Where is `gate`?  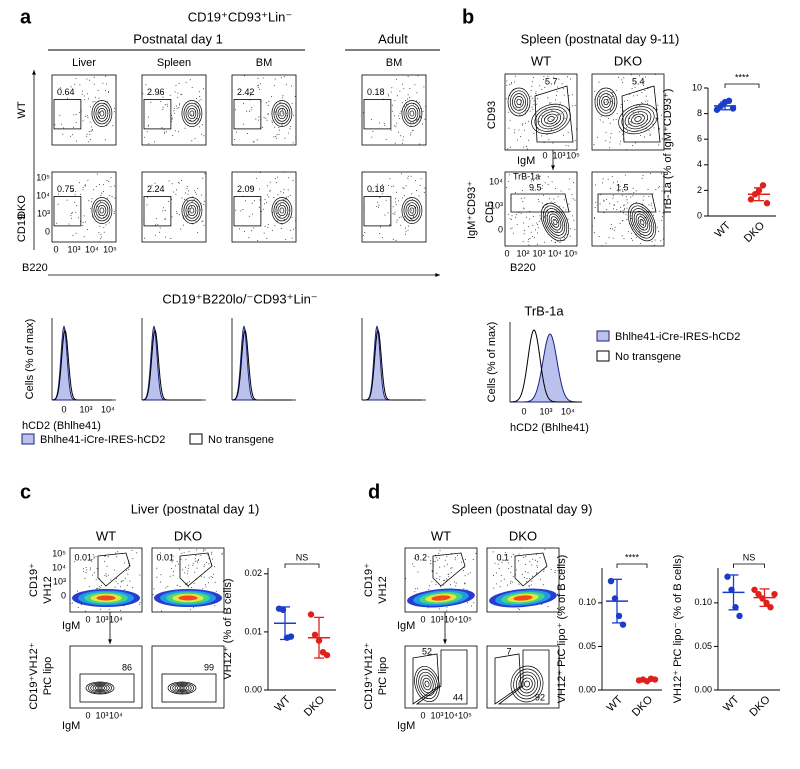 gate is located at coordinates (627, 203).